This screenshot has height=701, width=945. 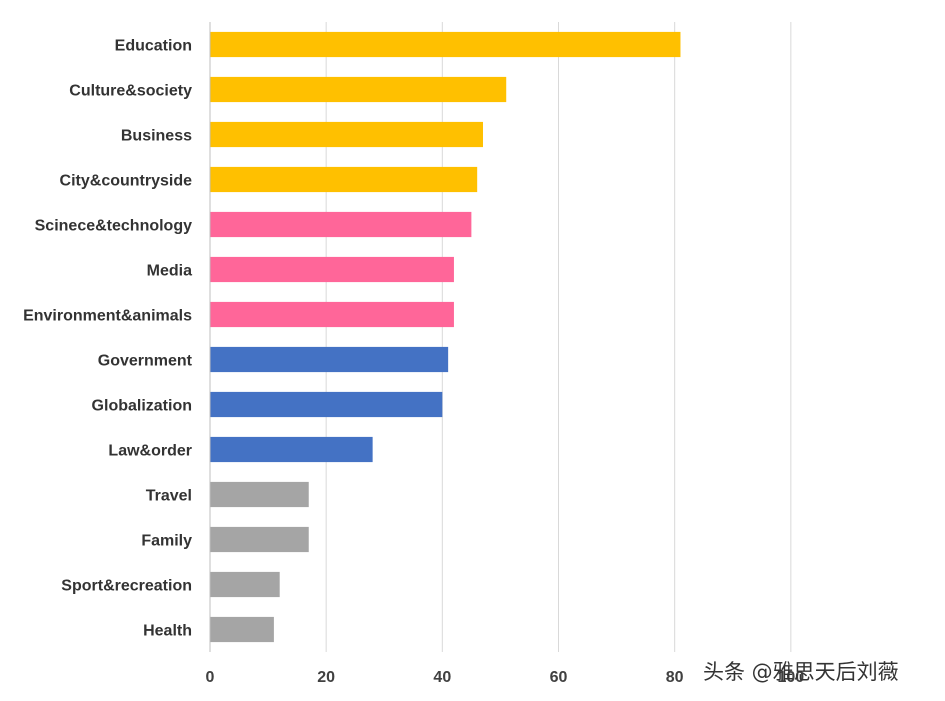 I want to click on category-label: Scinece&technology, so click(x=113, y=226).